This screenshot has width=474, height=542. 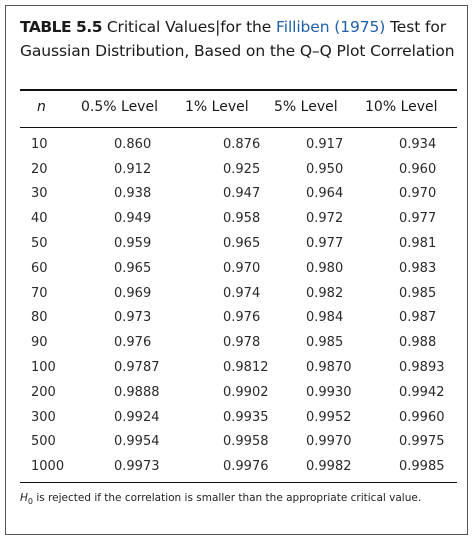 I want to click on cell-5-level: 0.984, so click(x=325, y=318).